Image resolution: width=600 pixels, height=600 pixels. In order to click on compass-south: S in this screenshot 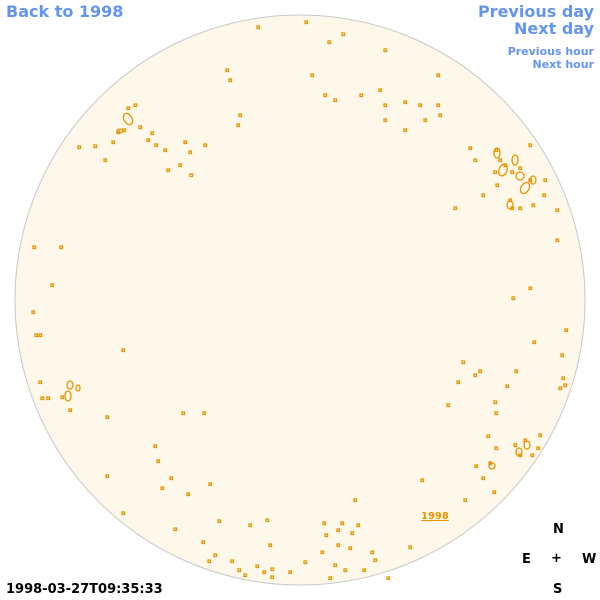, I will do `click(558, 589)`.